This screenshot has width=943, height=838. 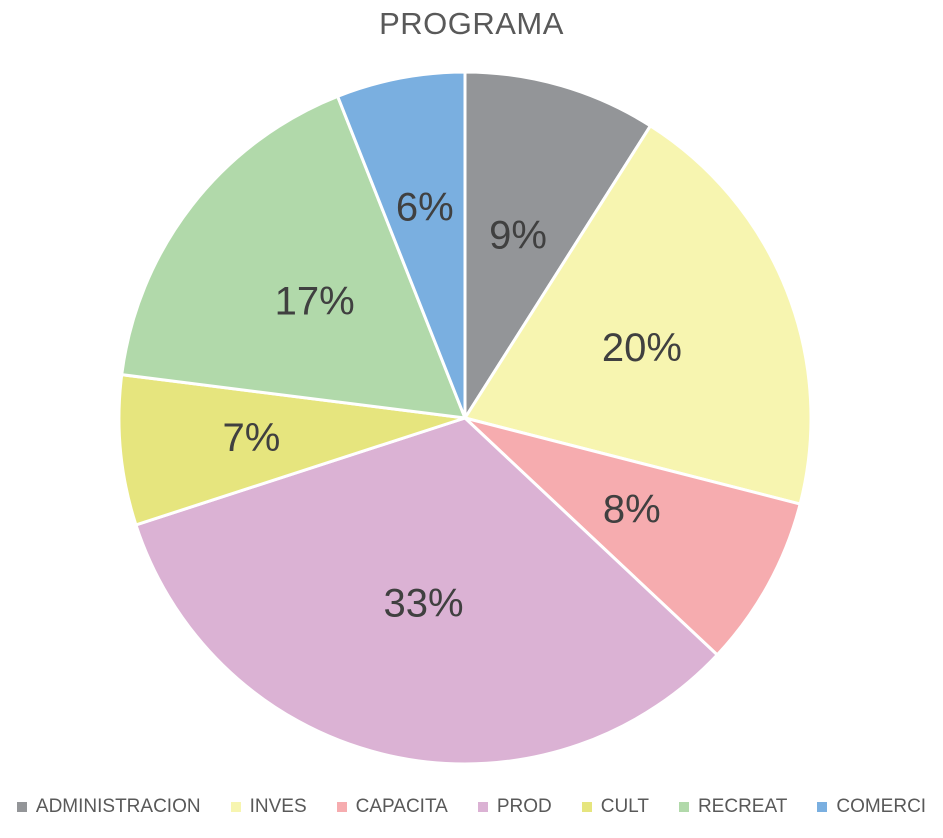 What do you see at coordinates (401, 806) in the screenshot?
I see `legend-label: CAPACITA` at bounding box center [401, 806].